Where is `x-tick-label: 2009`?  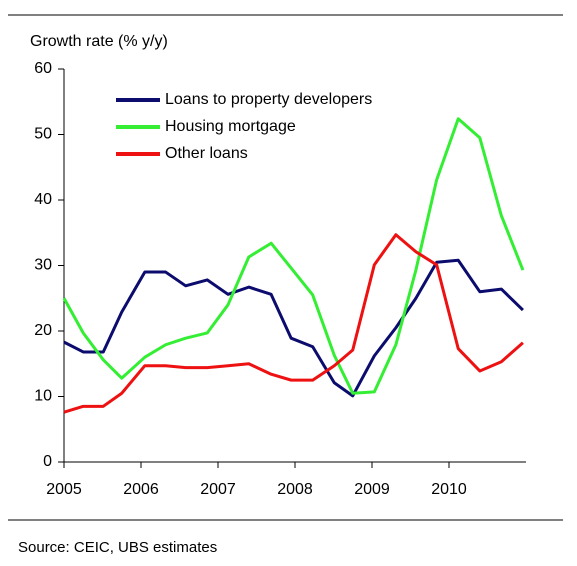 x-tick-label: 2009 is located at coordinates (372, 489).